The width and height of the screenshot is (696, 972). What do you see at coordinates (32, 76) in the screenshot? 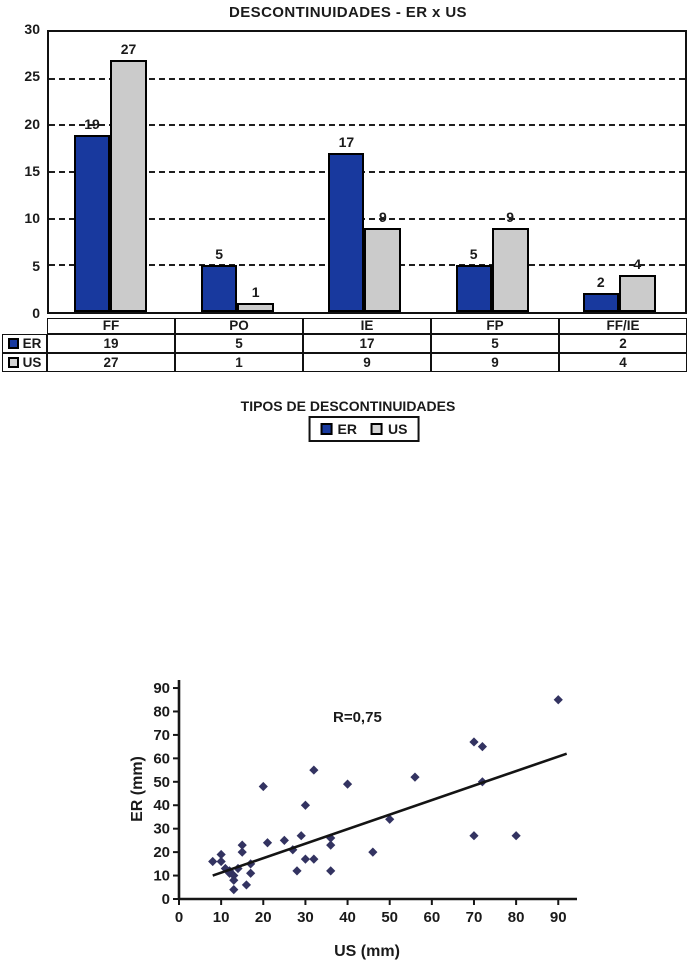
I see `bar-y-tick-label: 25` at bounding box center [32, 76].